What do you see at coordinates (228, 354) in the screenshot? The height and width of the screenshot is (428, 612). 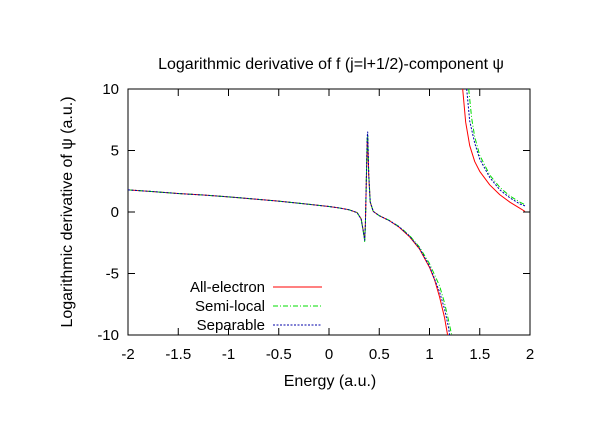 I see `x-tick-label: -1` at bounding box center [228, 354].